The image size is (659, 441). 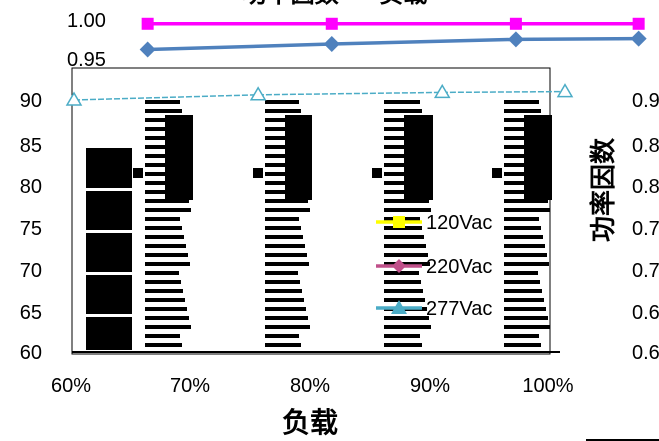 I want to click on right-y-tick-3: 0.8, so click(x=645, y=187).